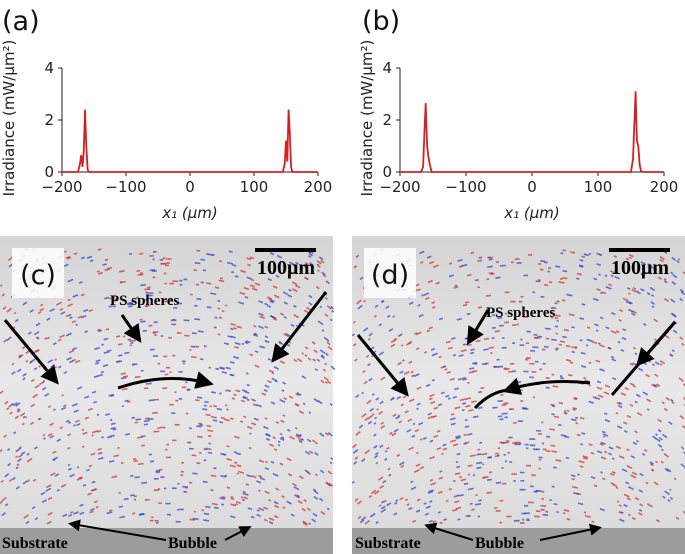  Describe the element at coordinates (144, 301) in the screenshot. I see `particles-label: PS spheres` at that location.